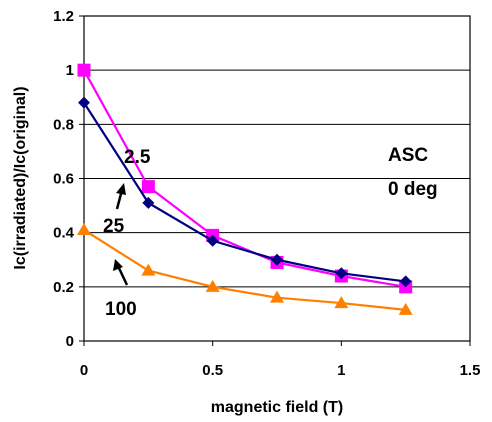 This screenshot has height=422, width=492. What do you see at coordinates (212, 370) in the screenshot?
I see `x-tick-label: 0.5` at bounding box center [212, 370].